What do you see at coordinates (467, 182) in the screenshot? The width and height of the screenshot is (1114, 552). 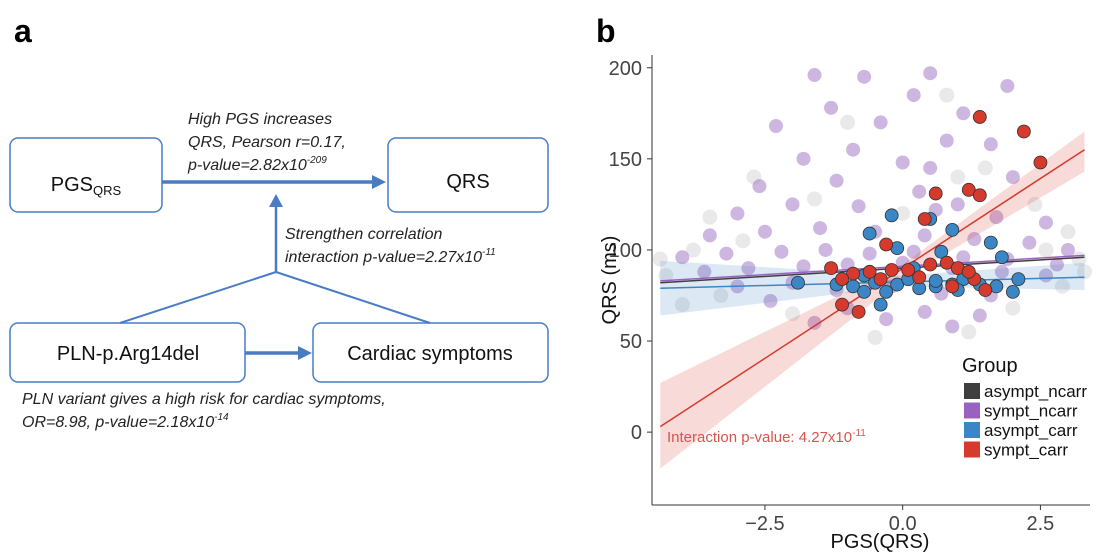 I see `node-label: QRS` at bounding box center [467, 182].